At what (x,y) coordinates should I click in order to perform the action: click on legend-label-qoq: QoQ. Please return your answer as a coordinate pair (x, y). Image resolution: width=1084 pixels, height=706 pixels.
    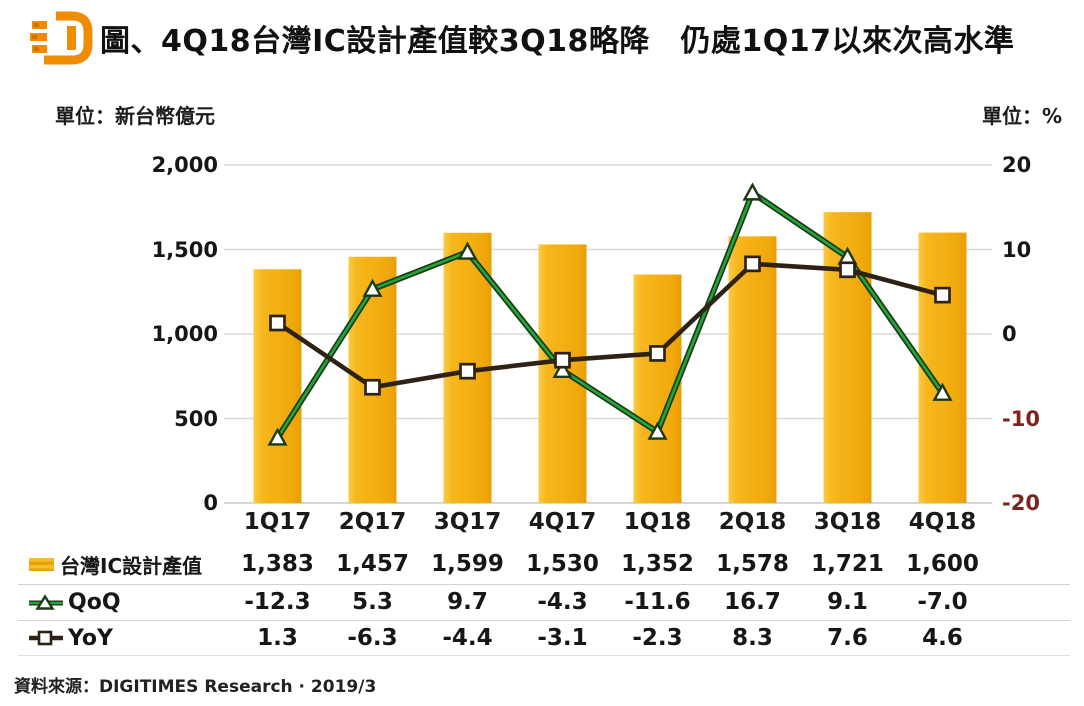
    Looking at the image, I should click on (94, 602).